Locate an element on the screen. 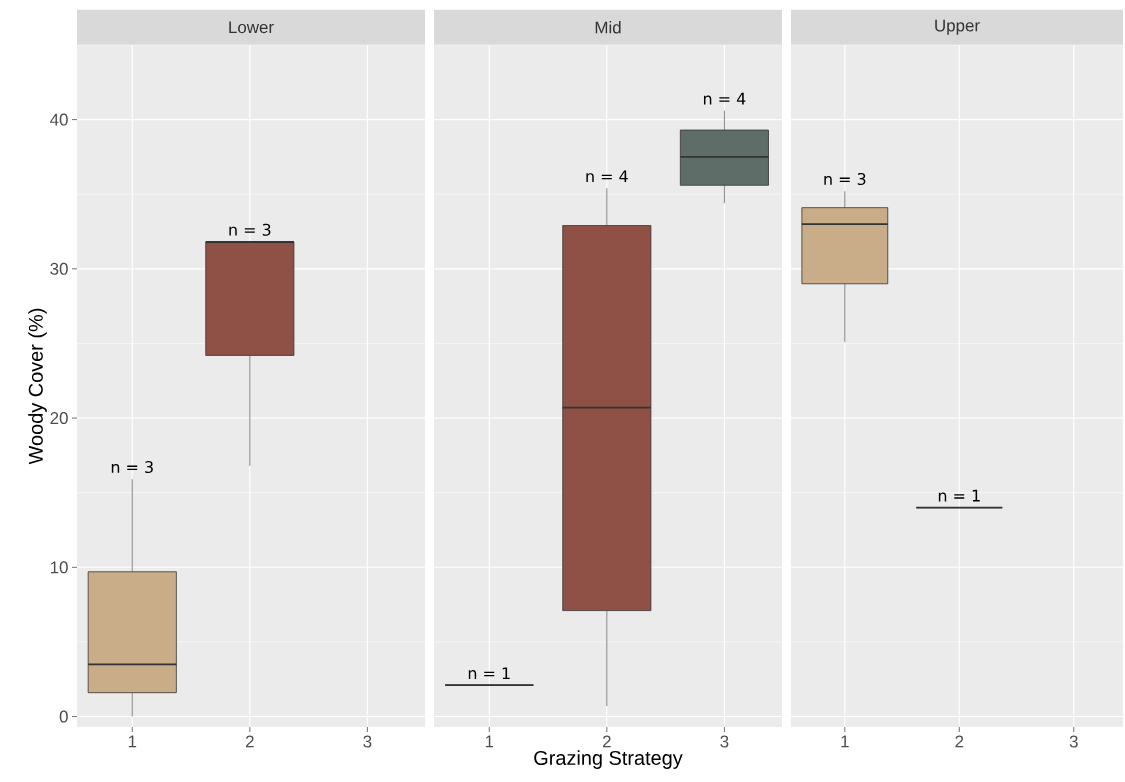  chart-title: Mid is located at coordinates (608, 27).